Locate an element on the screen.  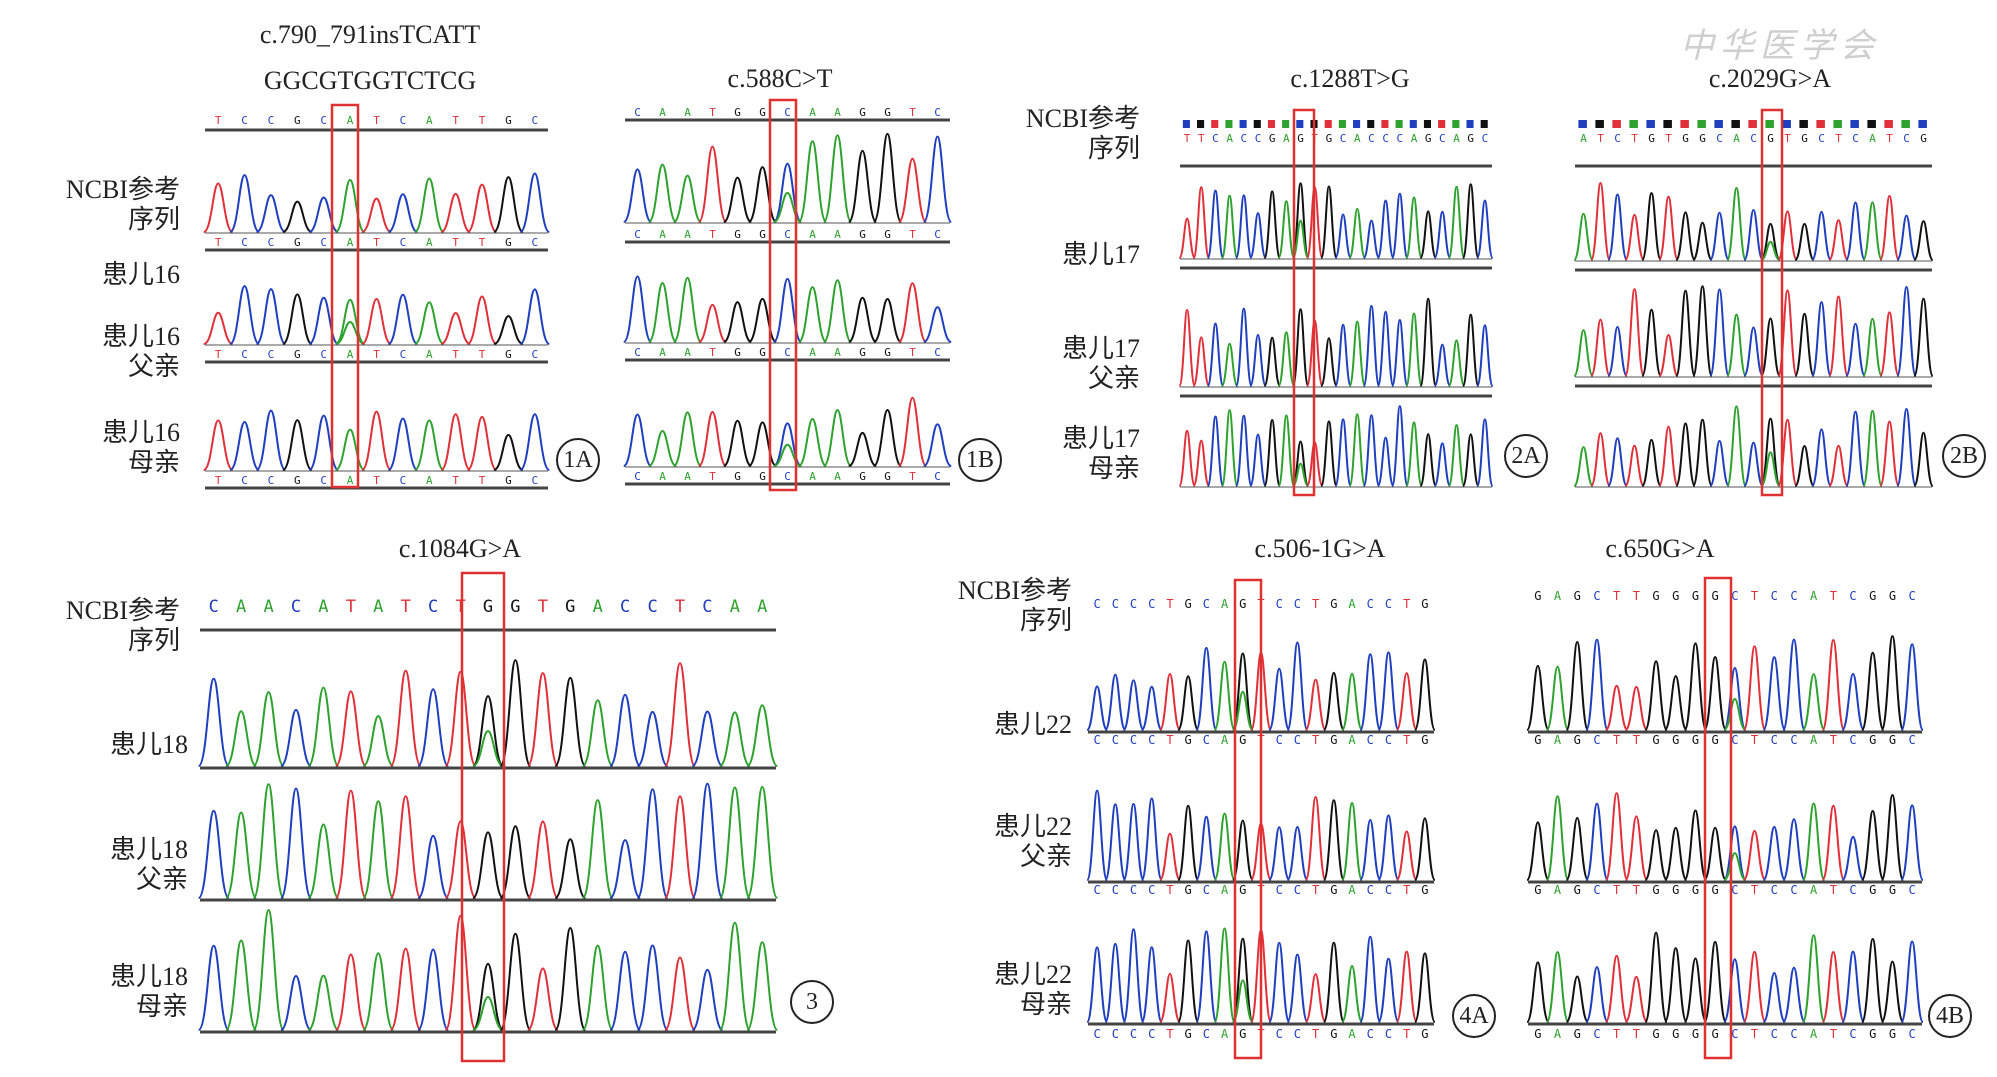
row-label-mother: 患儿16 母亲 is located at coordinates (140, 447).